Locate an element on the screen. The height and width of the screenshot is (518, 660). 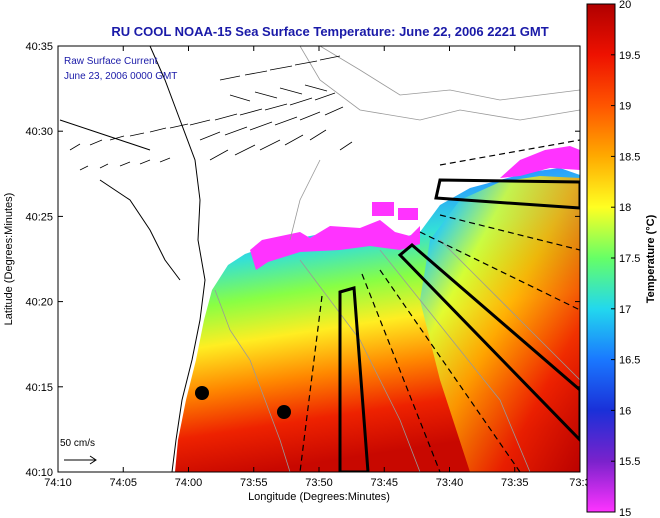
colorbar-tick-label: 20 is located at coordinates (625, 5).